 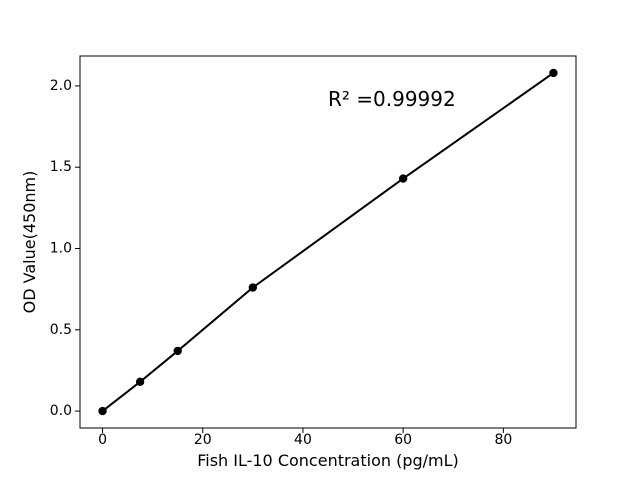 What do you see at coordinates (29, 242) in the screenshot?
I see `y-axis-label: OD Value(450nm)` at bounding box center [29, 242].